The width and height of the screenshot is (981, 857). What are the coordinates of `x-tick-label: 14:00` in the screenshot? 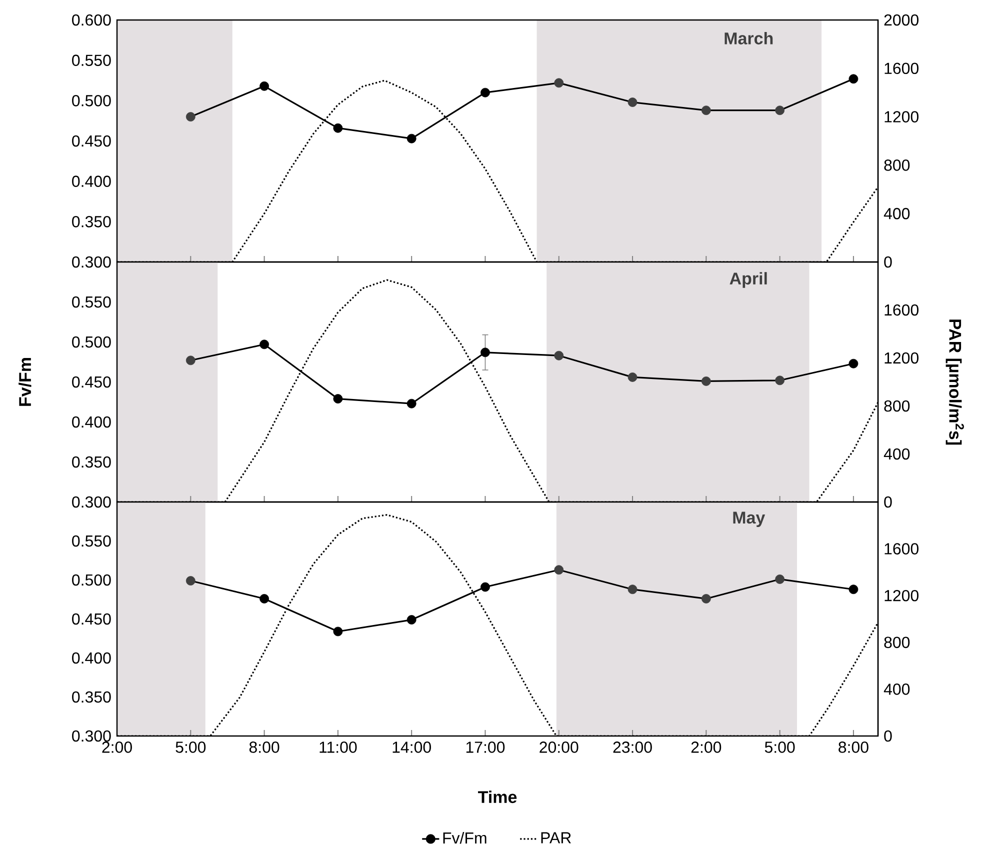 It's located at (411, 747).